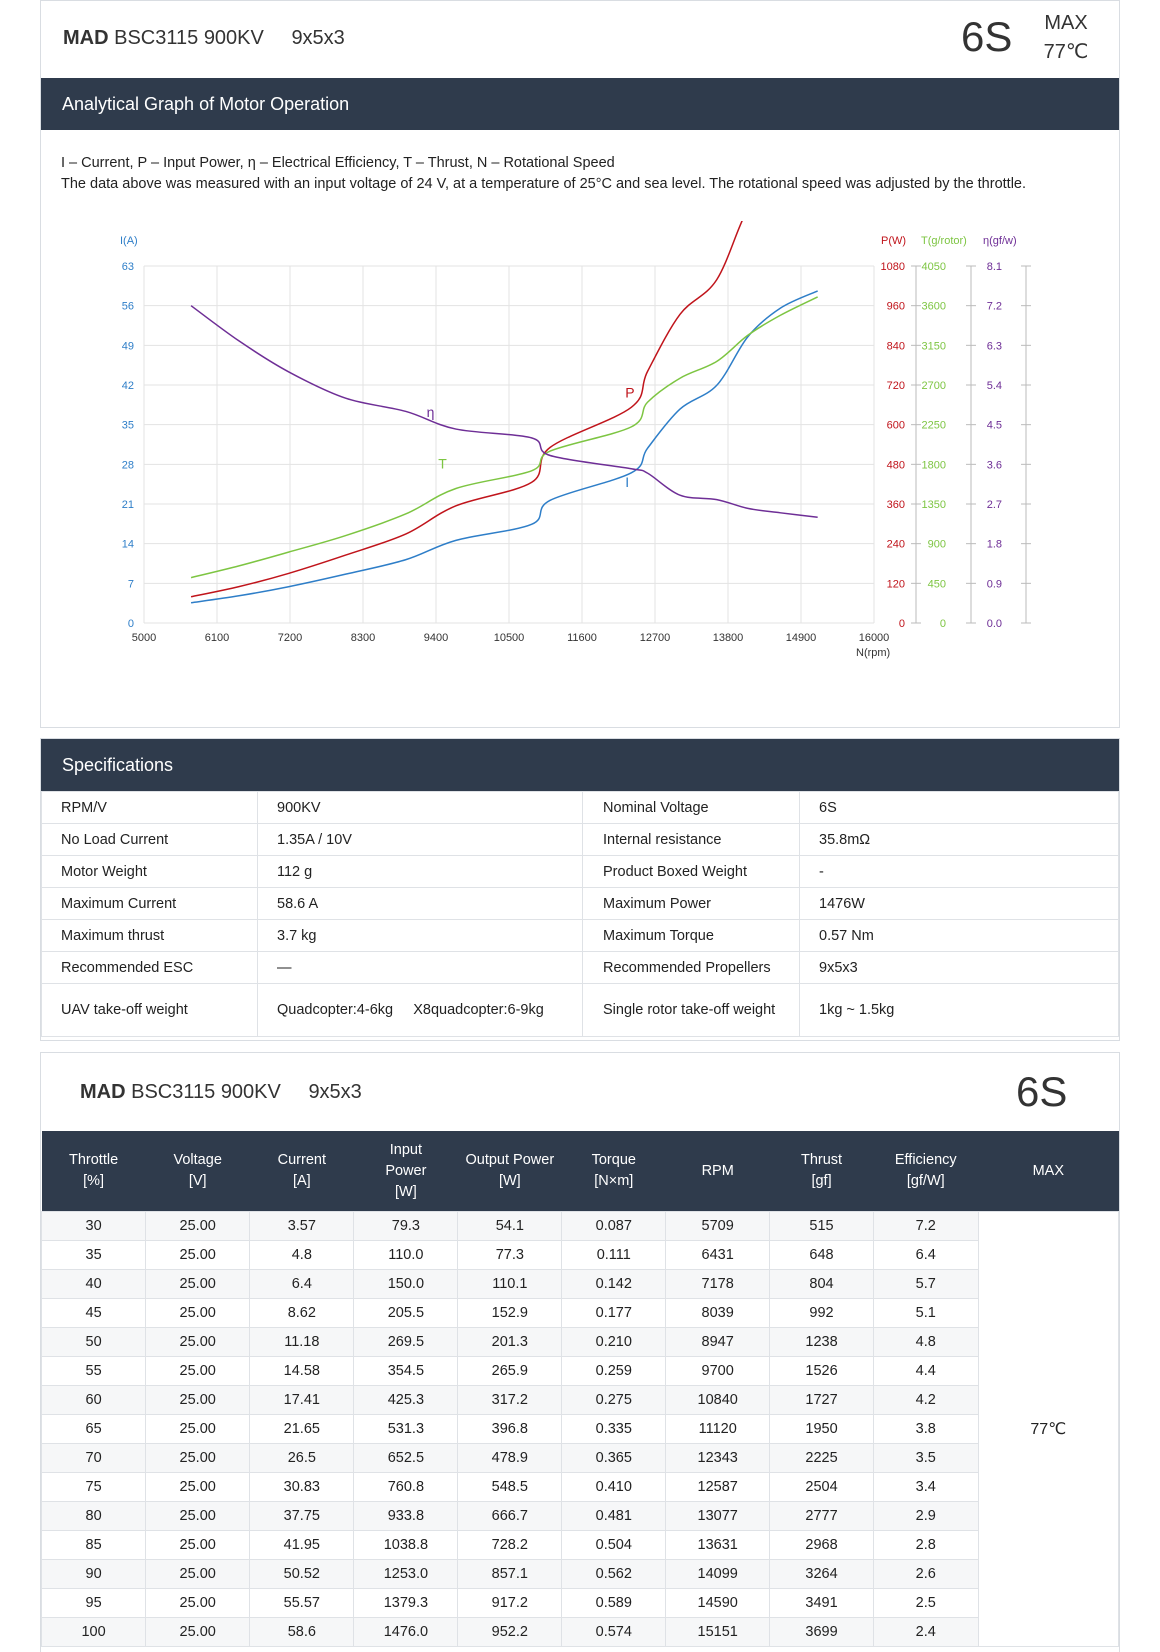  What do you see at coordinates (691, 807) in the screenshot?
I see `spec-label: Nominal Voltage` at bounding box center [691, 807].